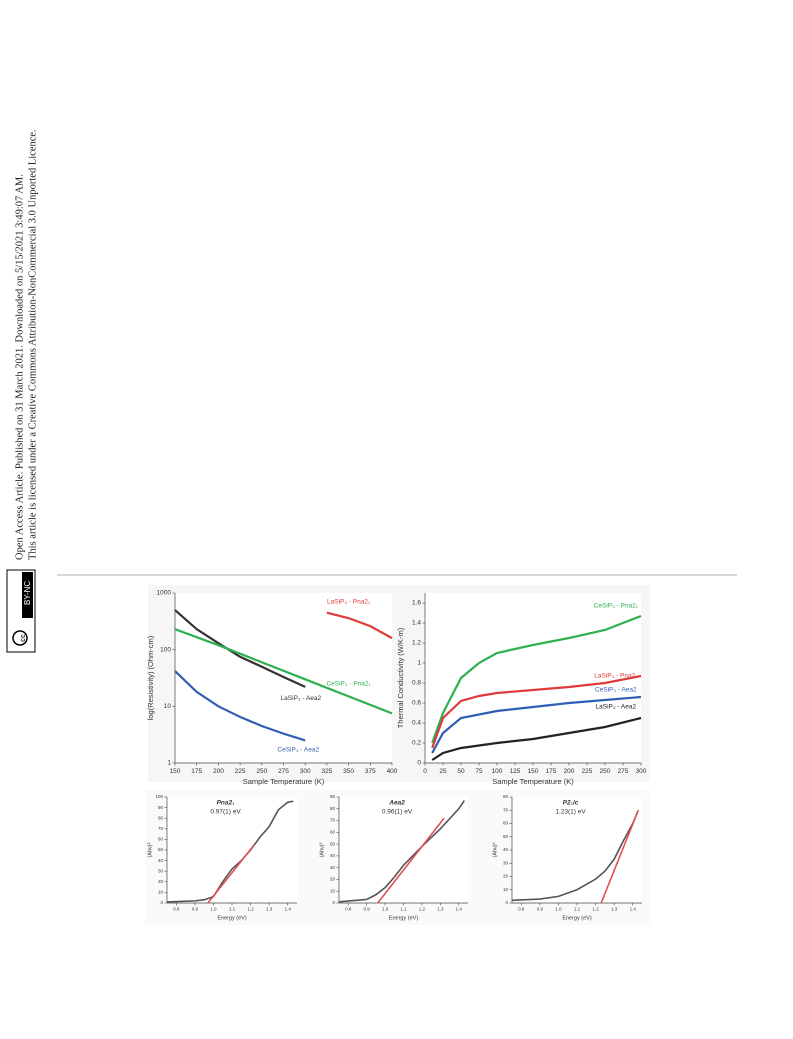  What do you see at coordinates (397, 812) in the screenshot?
I see `panel-annotation: 0.96(1) eV` at bounding box center [397, 812].